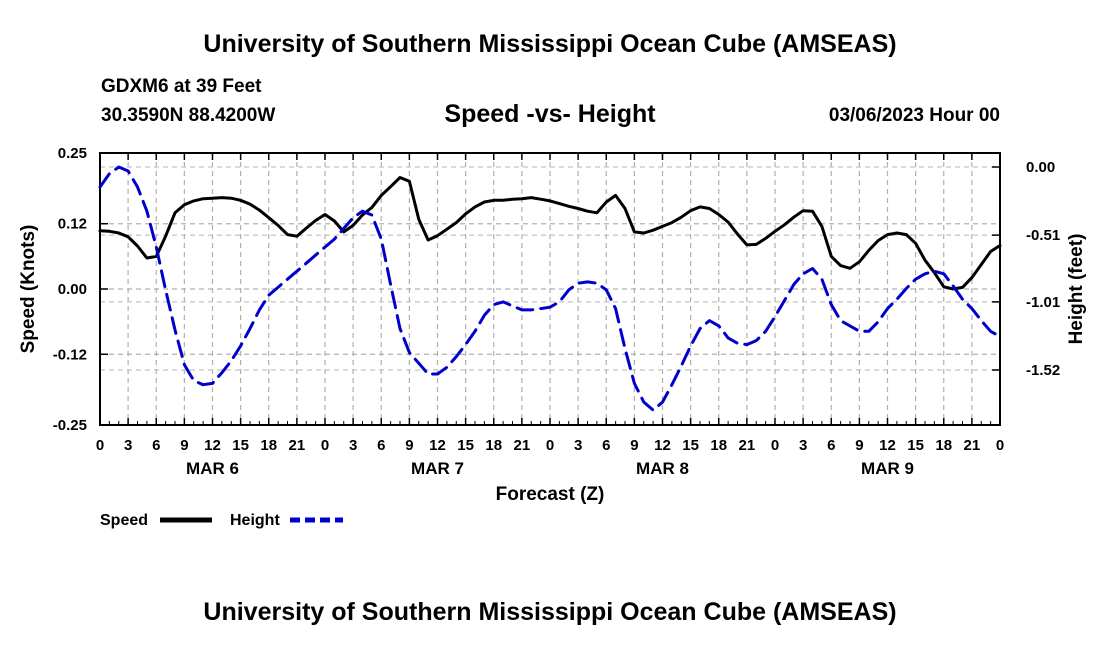 Image resolution: width=1100 pixels, height=650 pixels. I want to click on y-tick-label: 0.12, so click(72, 224).